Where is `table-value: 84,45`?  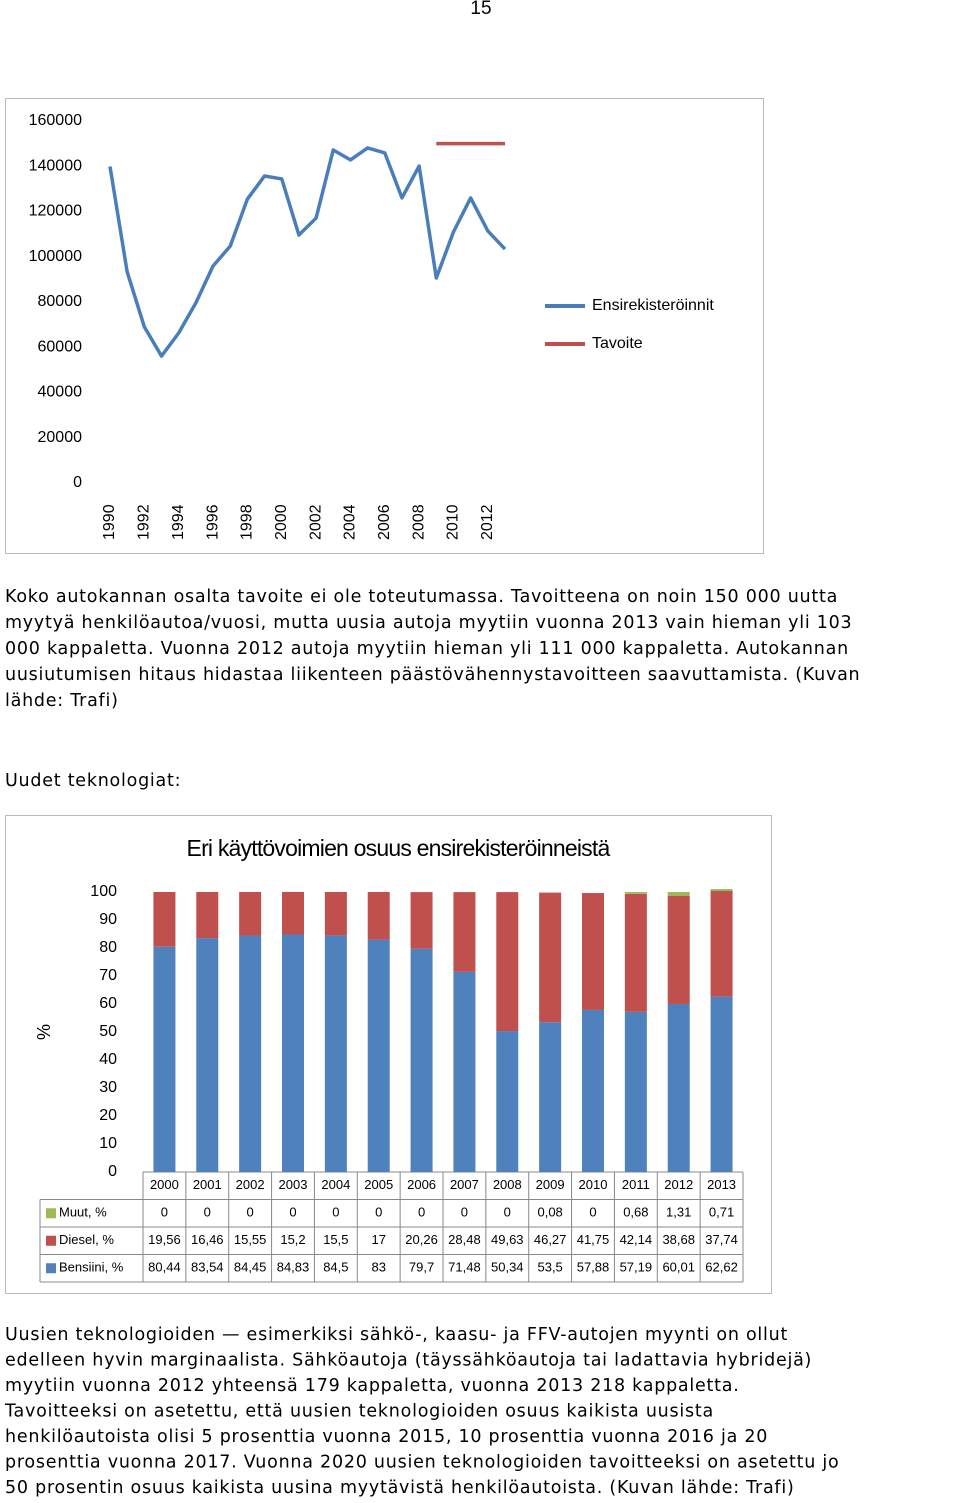
table-value: 84,45 is located at coordinates (250, 1267).